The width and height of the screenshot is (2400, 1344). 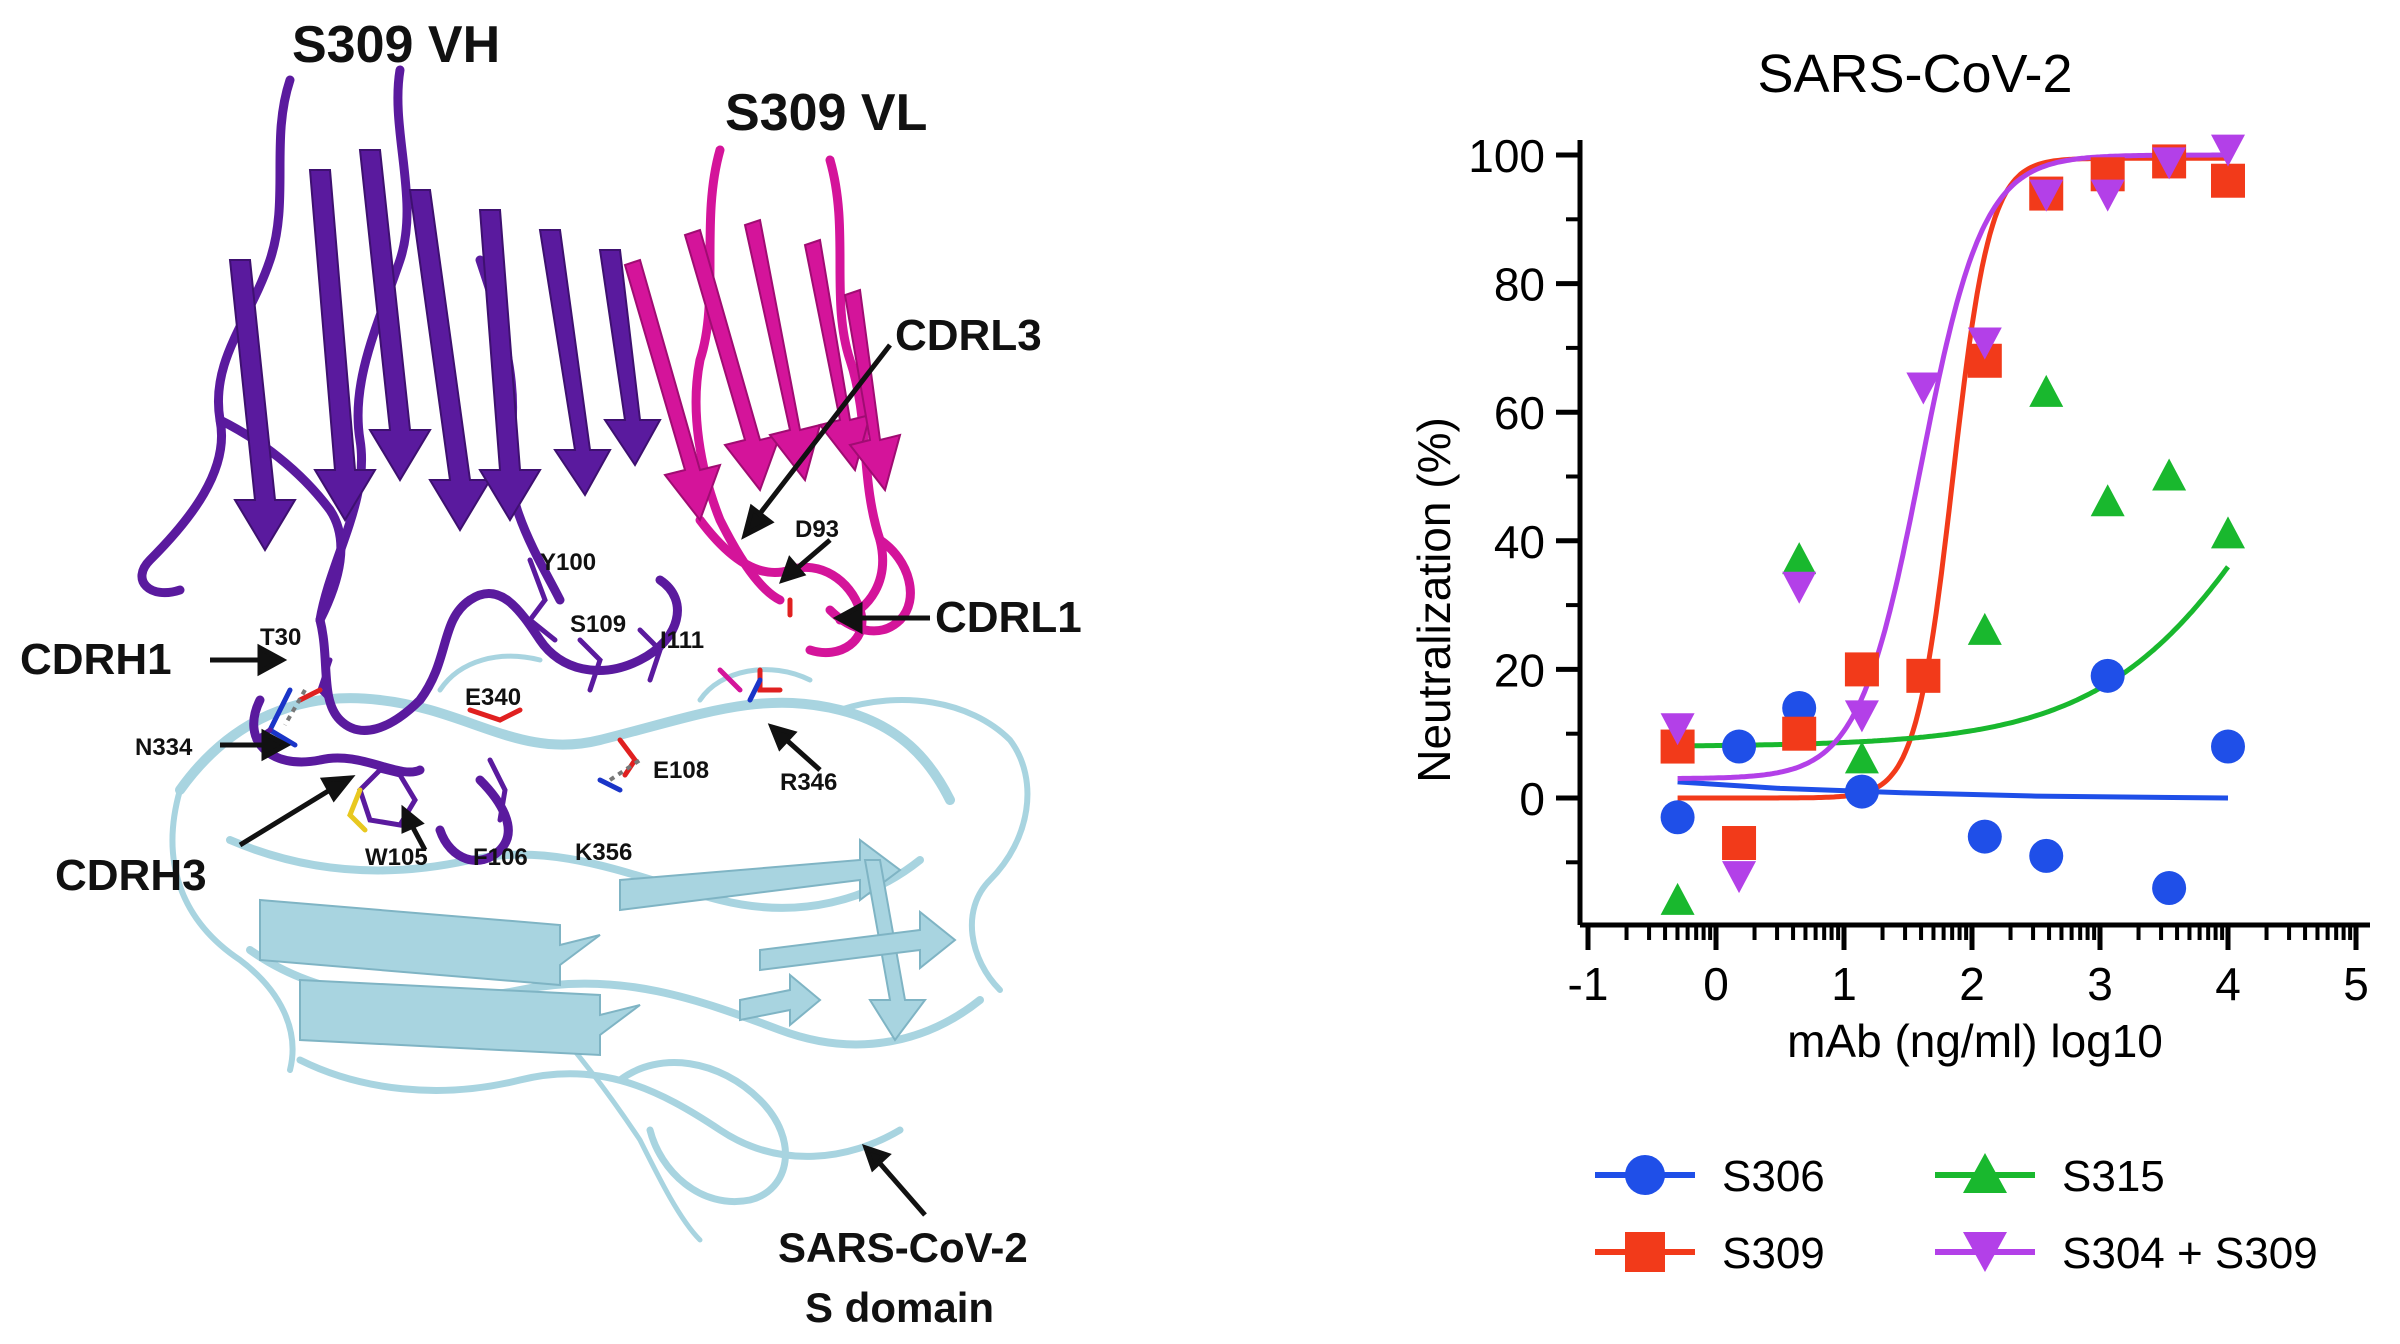 What do you see at coordinates (280, 637) in the screenshot?
I see `residue-t30: T30` at bounding box center [280, 637].